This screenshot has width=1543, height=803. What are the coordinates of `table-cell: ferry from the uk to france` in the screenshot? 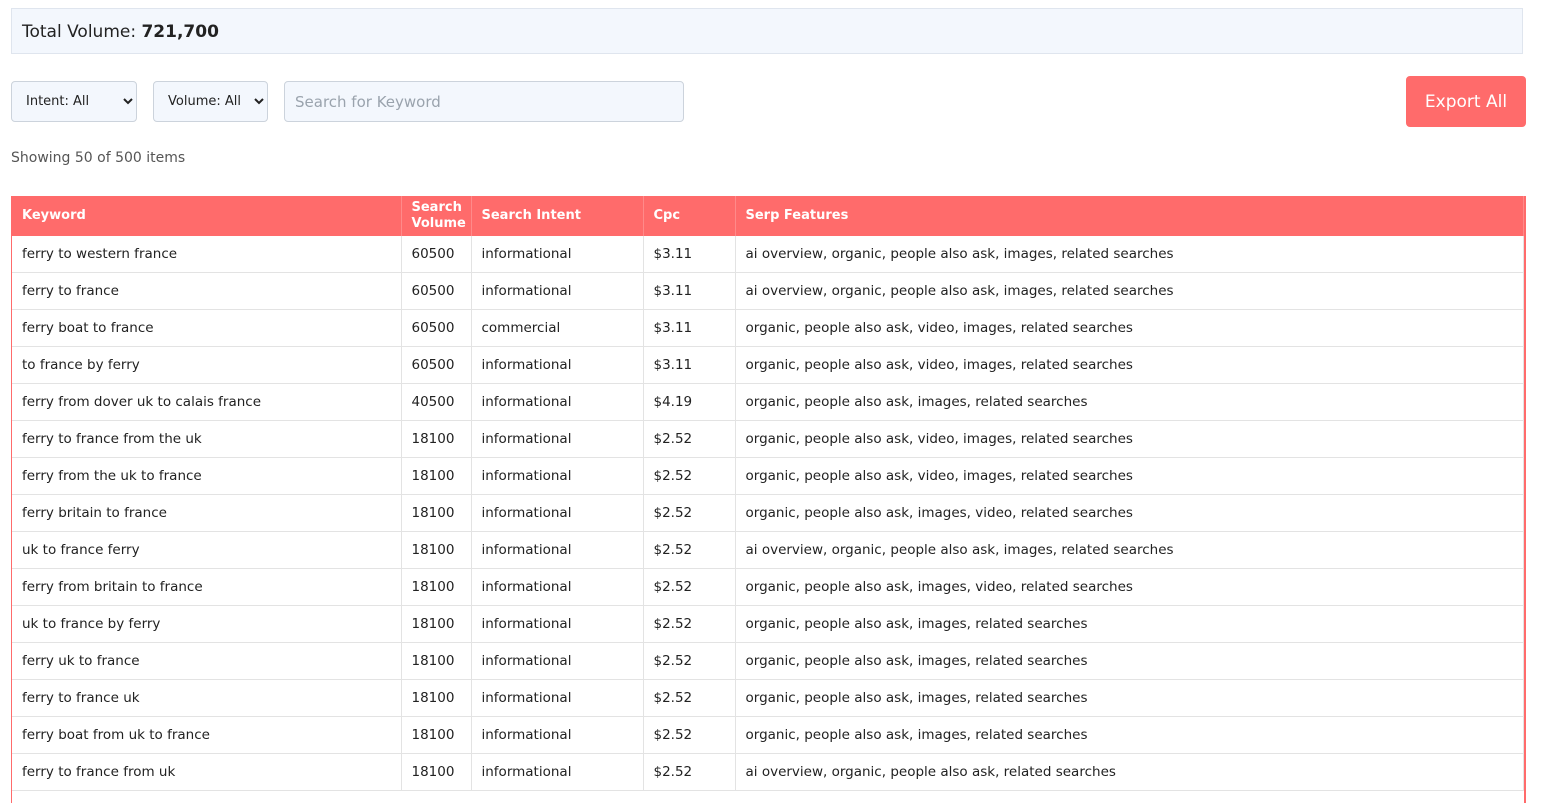 It's located at (207, 476).